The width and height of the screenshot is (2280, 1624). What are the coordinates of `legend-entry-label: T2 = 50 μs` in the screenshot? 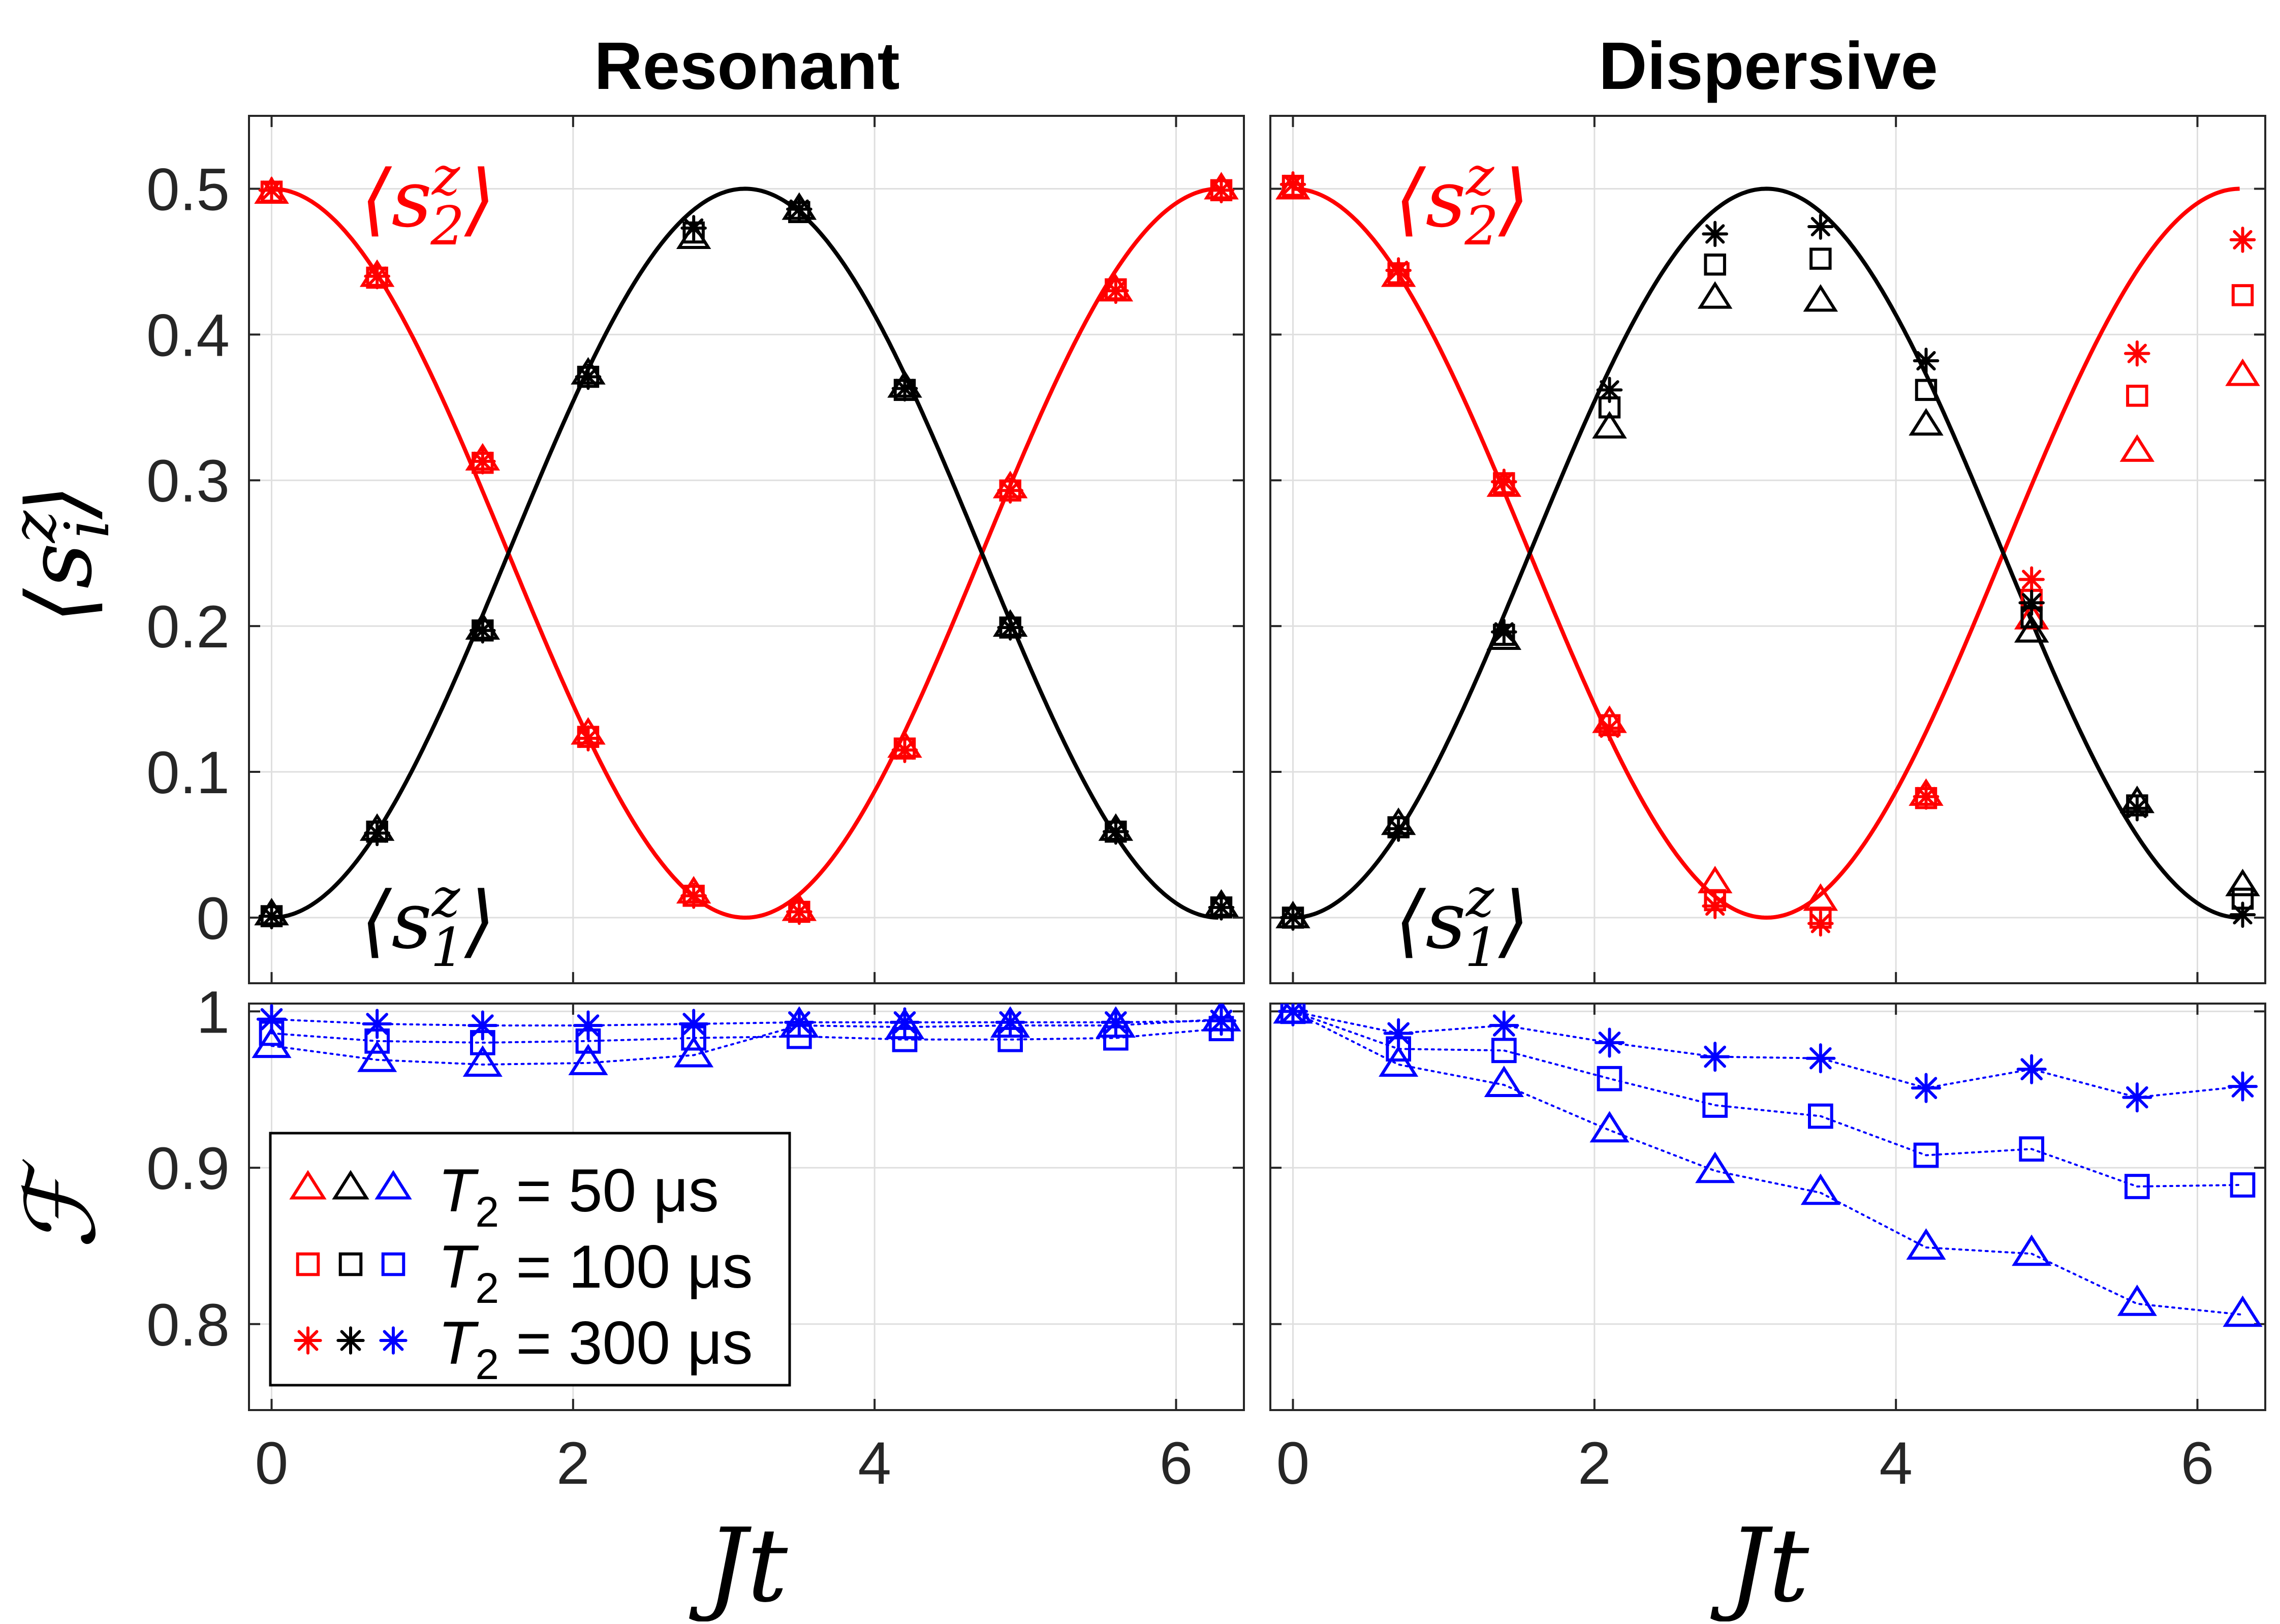 It's located at (579, 1196).